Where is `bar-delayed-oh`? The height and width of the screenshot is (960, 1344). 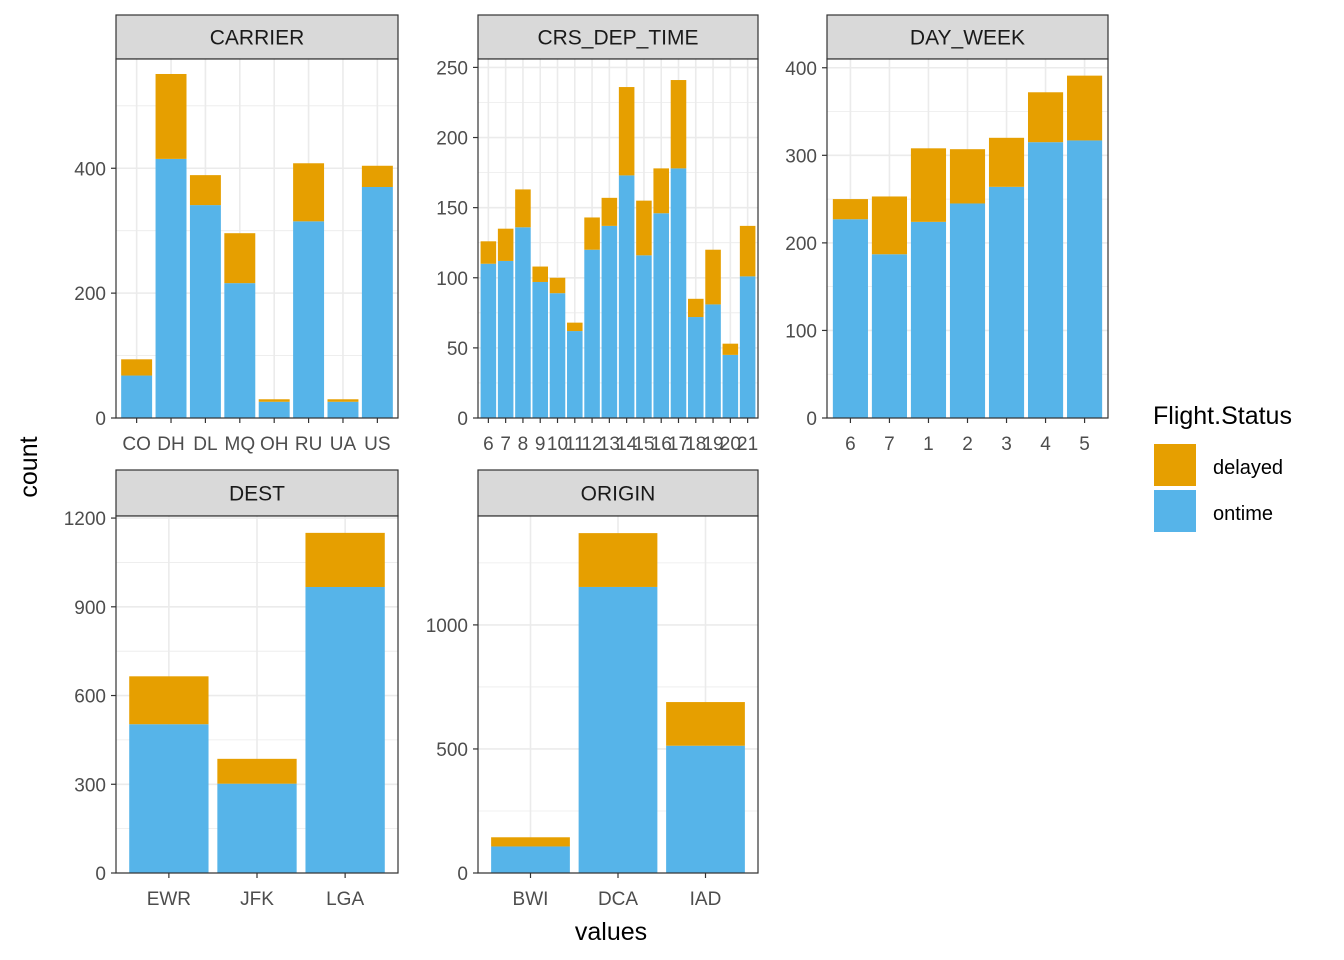
bar-delayed-oh is located at coordinates (274, 400).